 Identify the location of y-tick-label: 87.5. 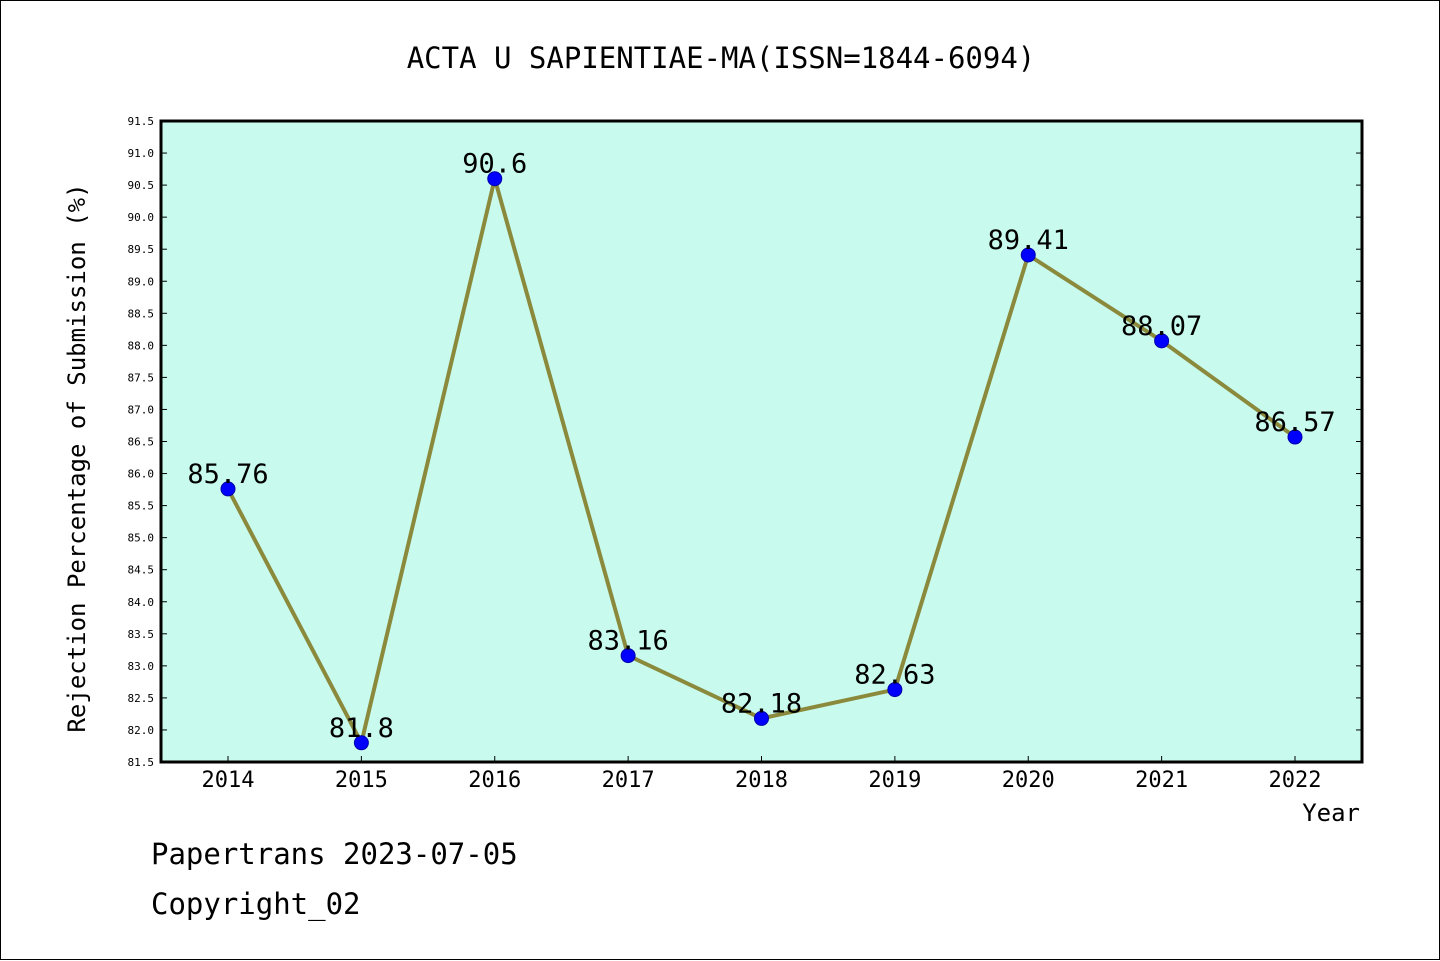
(141, 377).